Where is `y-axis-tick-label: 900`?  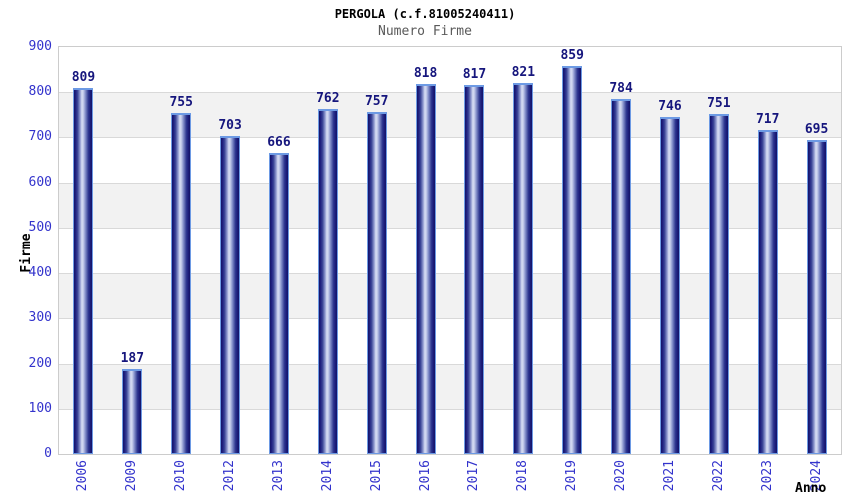 y-axis-tick-label: 900 is located at coordinates (40, 46).